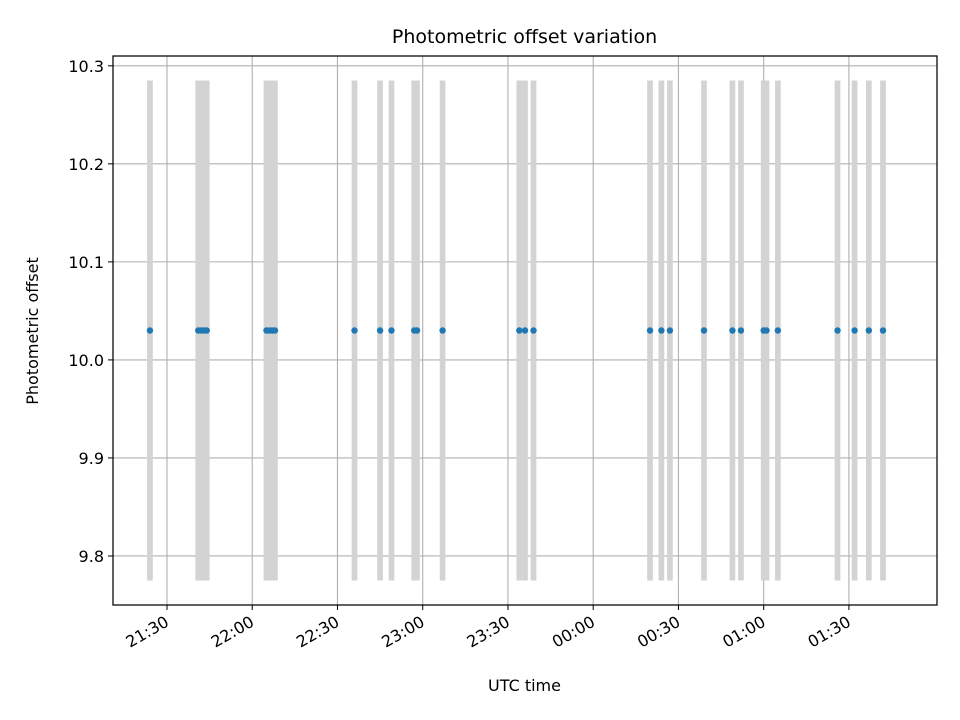 The width and height of the screenshot is (960, 720). I want to click on x-axis-label: UTC time, so click(524, 685).